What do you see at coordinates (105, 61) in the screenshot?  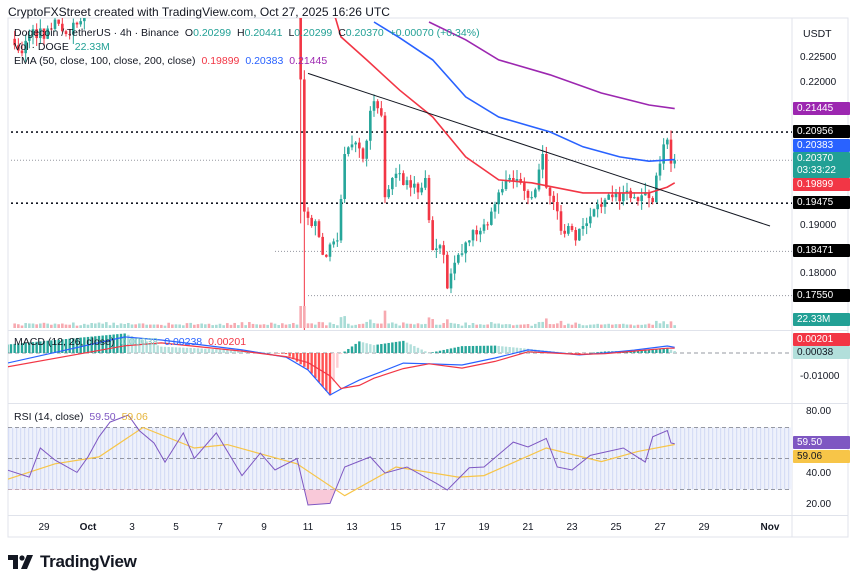 I see `ema-label: EMA (50, close, 100, close, 200, close)` at bounding box center [105, 61].